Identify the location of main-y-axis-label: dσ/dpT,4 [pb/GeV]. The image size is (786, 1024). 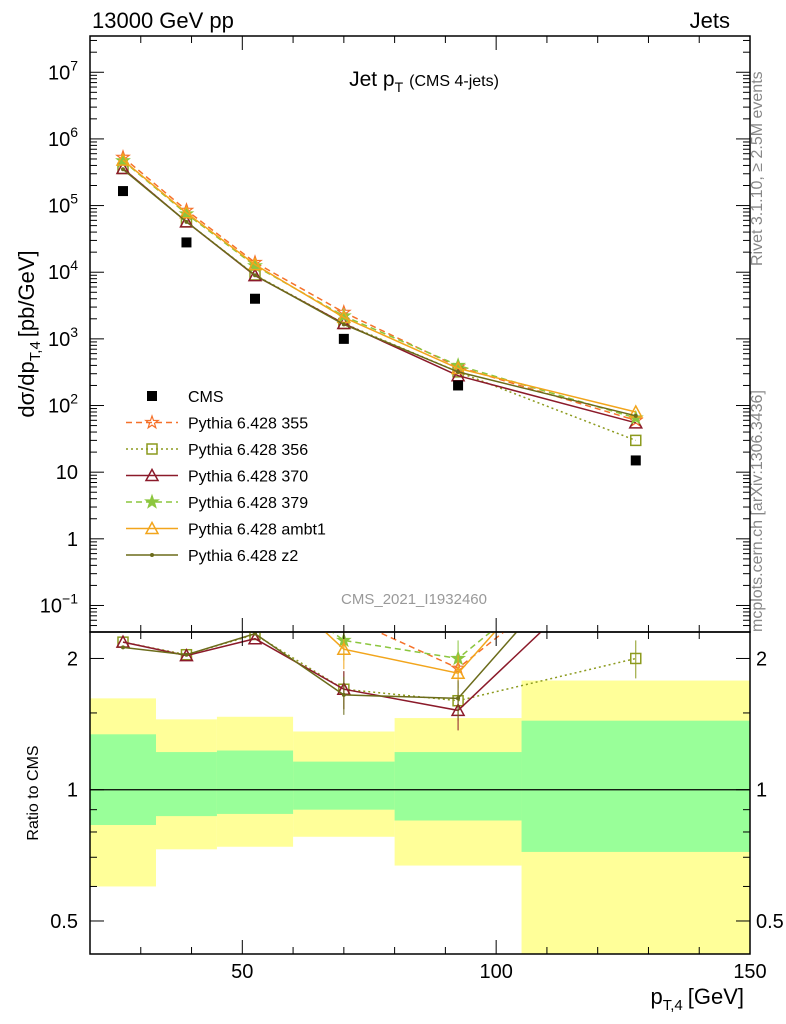
(29, 333).